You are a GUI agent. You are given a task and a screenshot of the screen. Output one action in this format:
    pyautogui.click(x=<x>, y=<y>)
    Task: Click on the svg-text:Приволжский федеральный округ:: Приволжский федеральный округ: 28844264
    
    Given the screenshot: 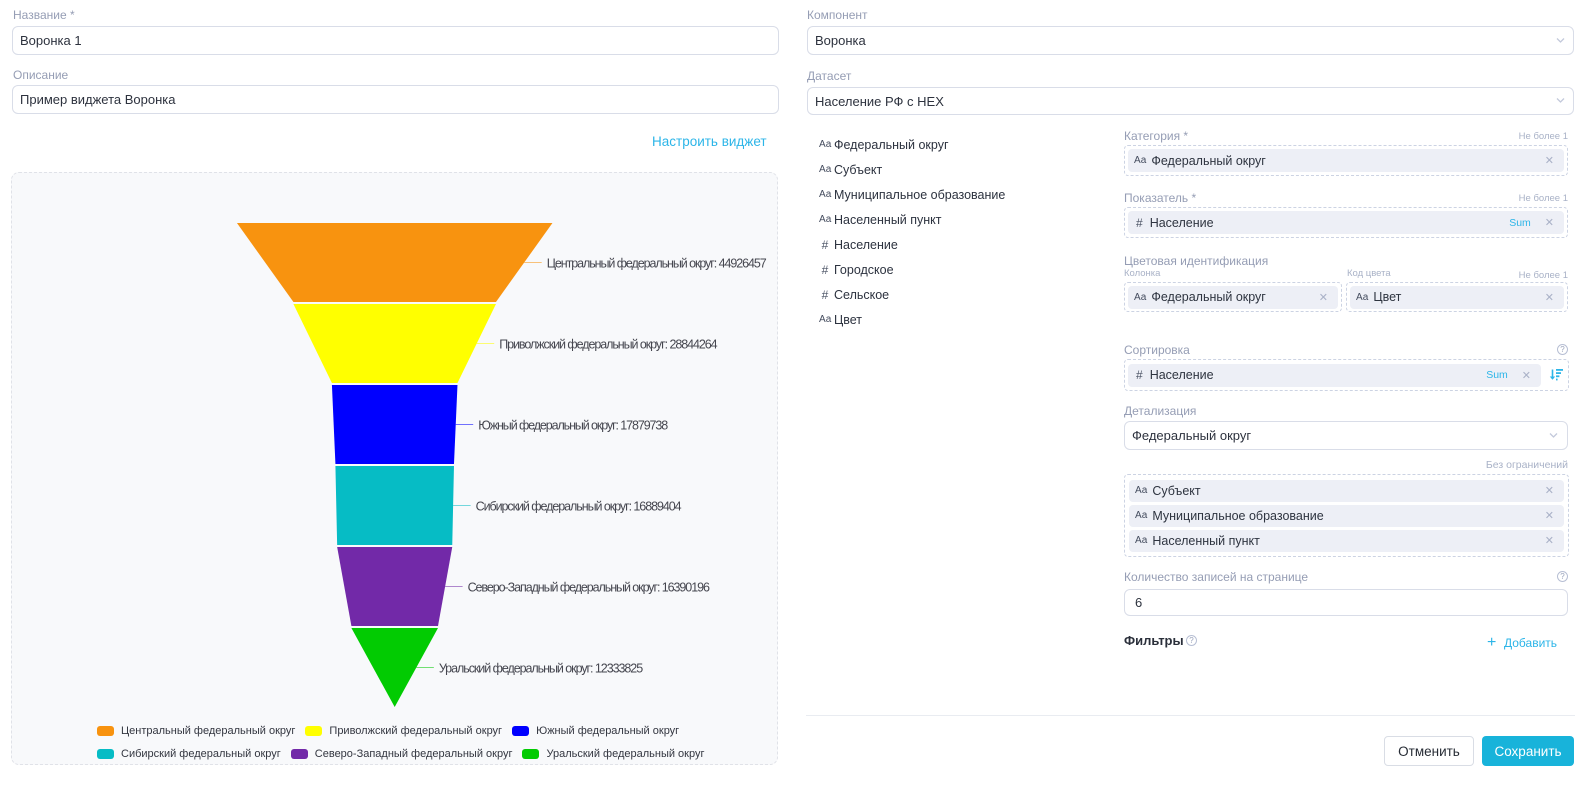 What is the action you would take?
    pyautogui.click(x=608, y=345)
    